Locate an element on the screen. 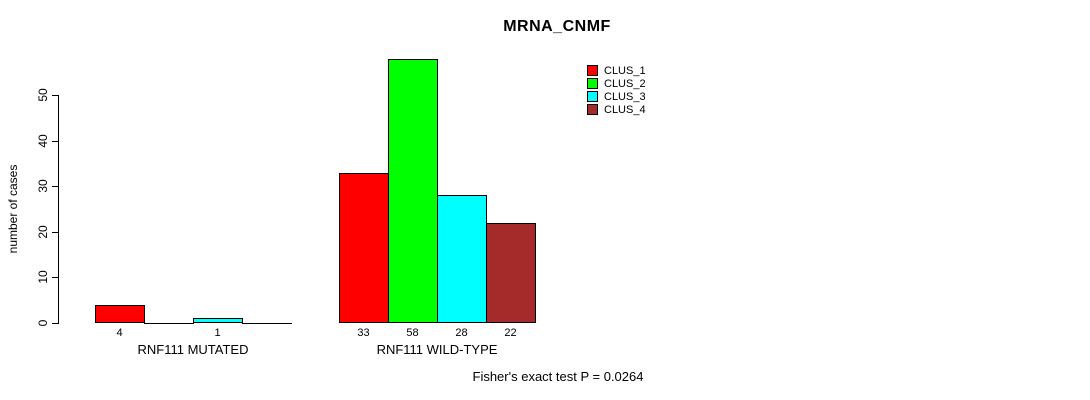  bar-clus-2-rnf111-wild-type is located at coordinates (413, 191).